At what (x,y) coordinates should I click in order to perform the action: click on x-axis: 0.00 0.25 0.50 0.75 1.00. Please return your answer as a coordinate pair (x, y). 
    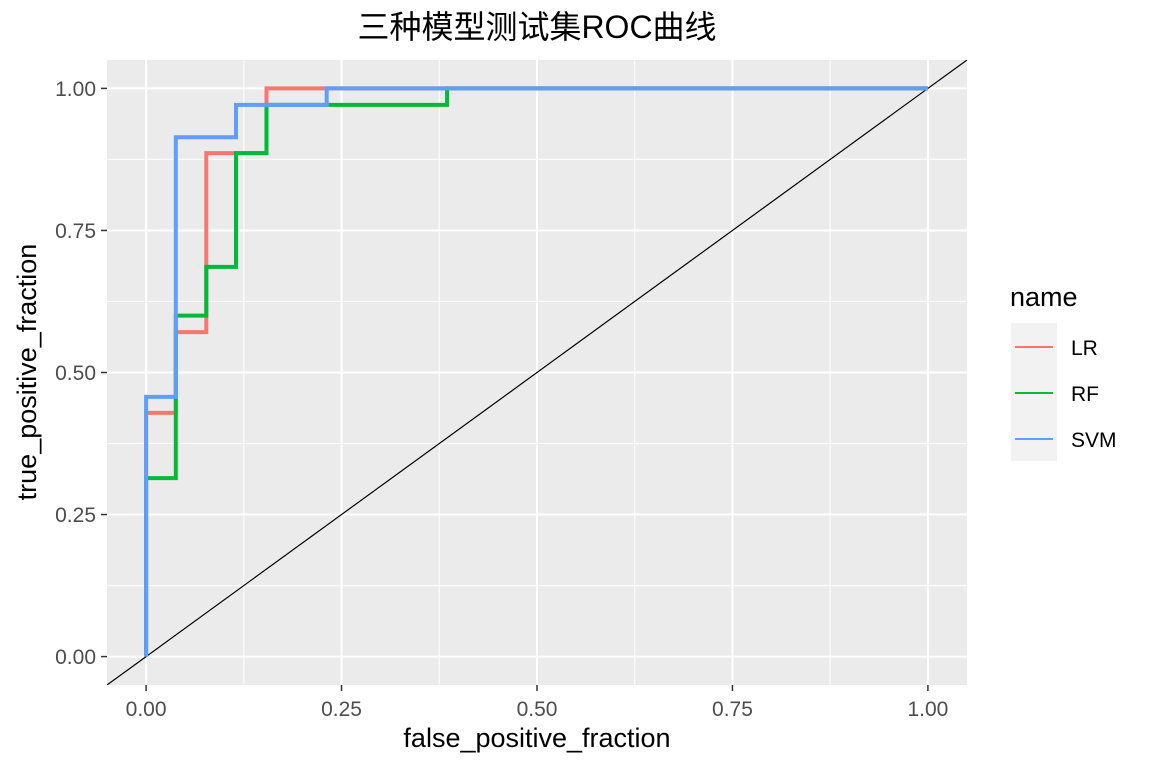
    Looking at the image, I should click on (537, 703).